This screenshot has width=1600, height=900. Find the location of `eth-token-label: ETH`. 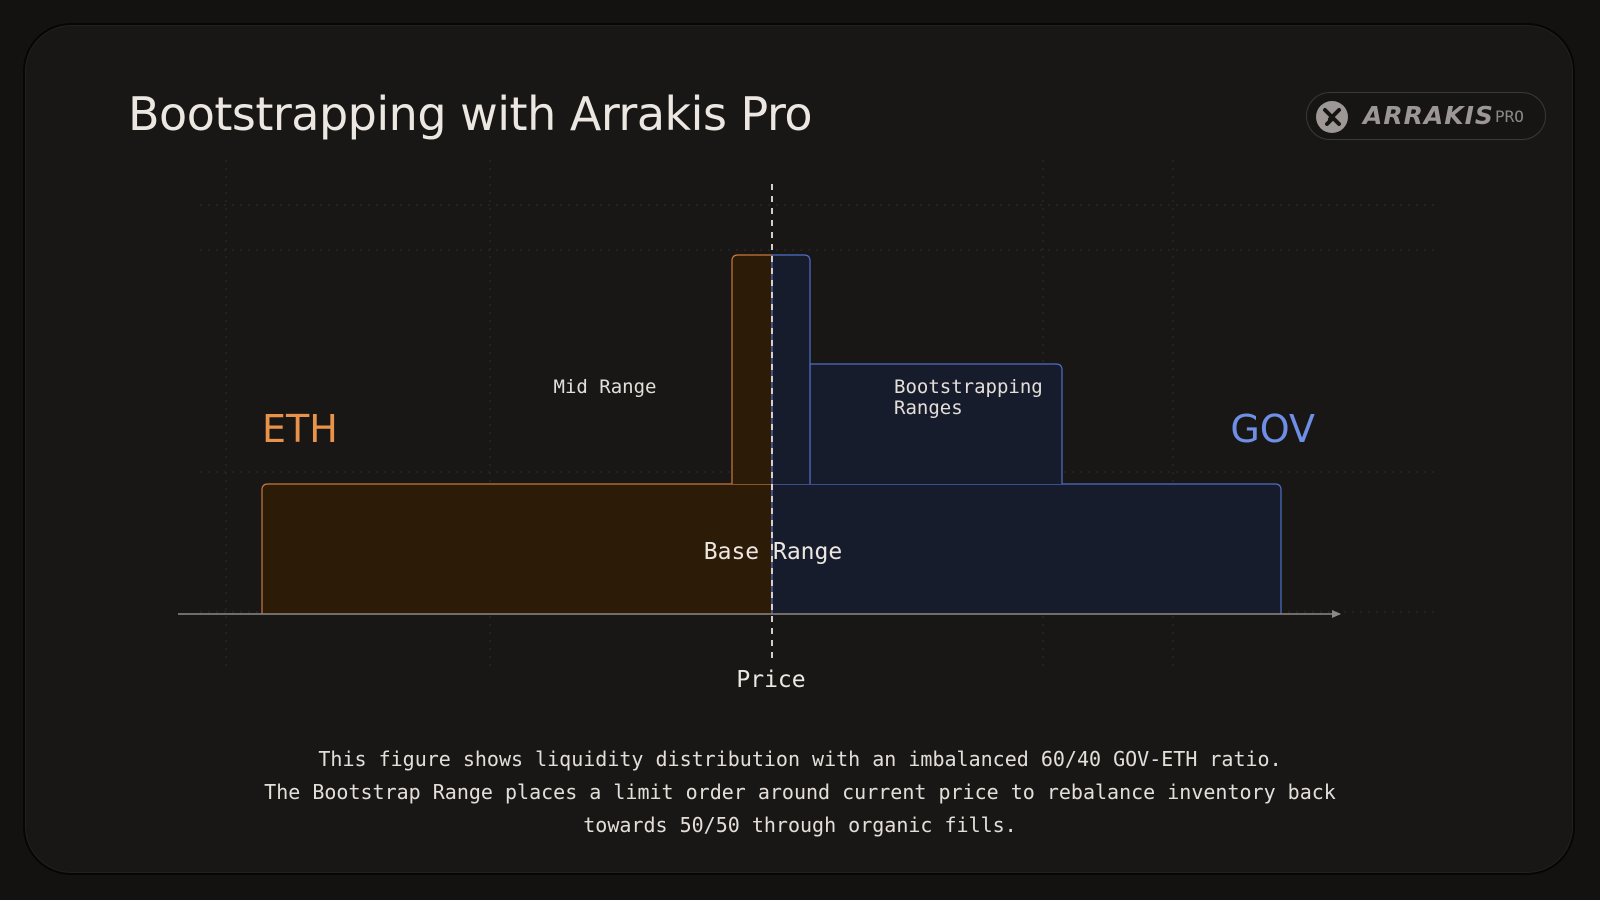

eth-token-label: ETH is located at coordinates (300, 429).